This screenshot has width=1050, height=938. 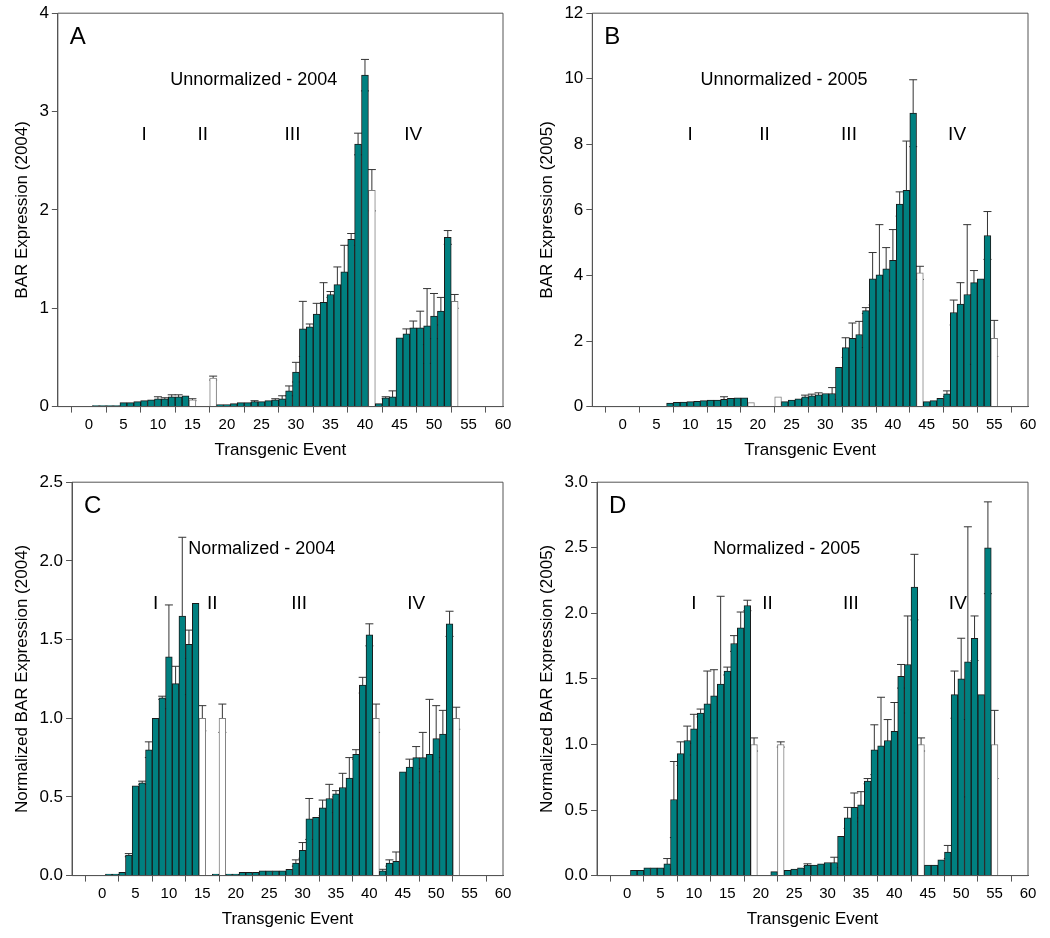 What do you see at coordinates (574, 12) in the screenshot?
I see `y-tick-label: 12` at bounding box center [574, 12].